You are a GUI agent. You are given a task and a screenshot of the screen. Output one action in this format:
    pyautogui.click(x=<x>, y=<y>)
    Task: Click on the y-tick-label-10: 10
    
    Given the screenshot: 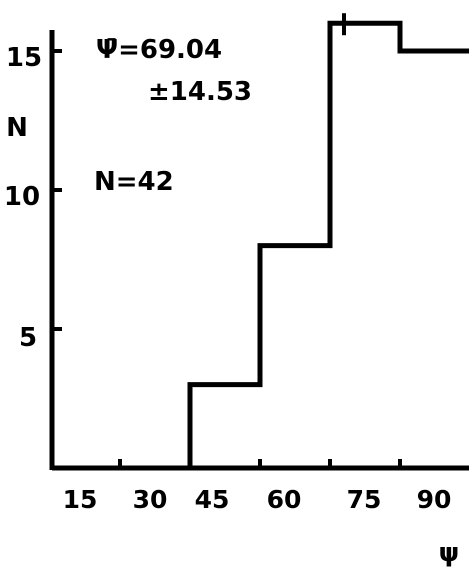 What is the action you would take?
    pyautogui.click(x=22, y=197)
    